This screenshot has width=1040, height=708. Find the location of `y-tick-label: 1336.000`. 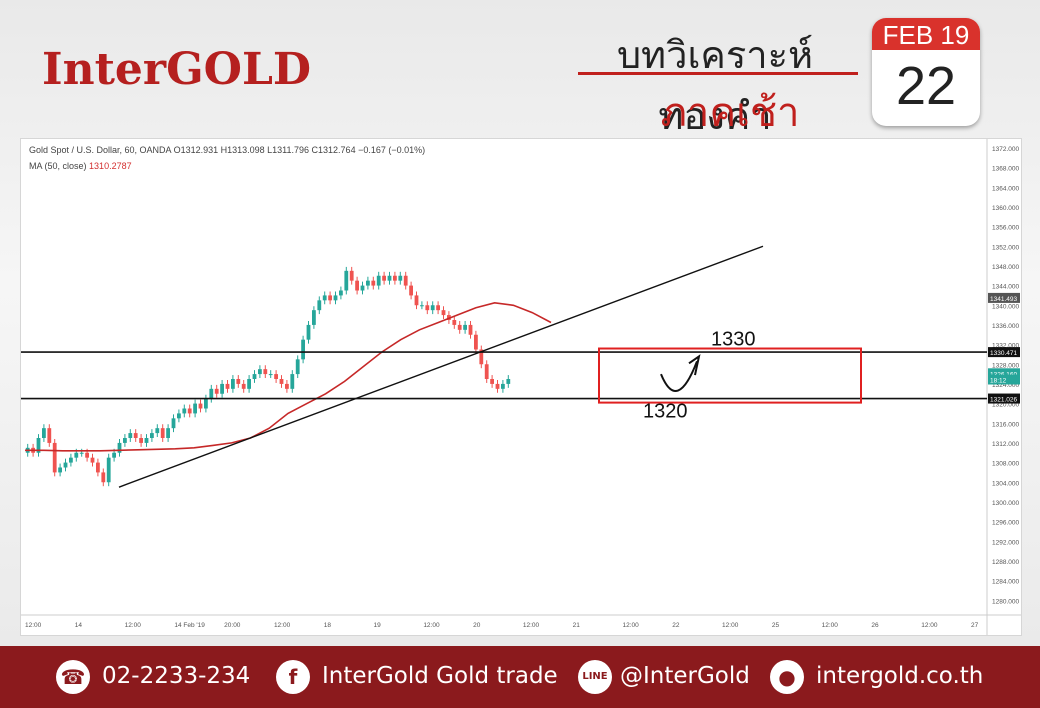

y-tick-label: 1336.000 is located at coordinates (1005, 326).